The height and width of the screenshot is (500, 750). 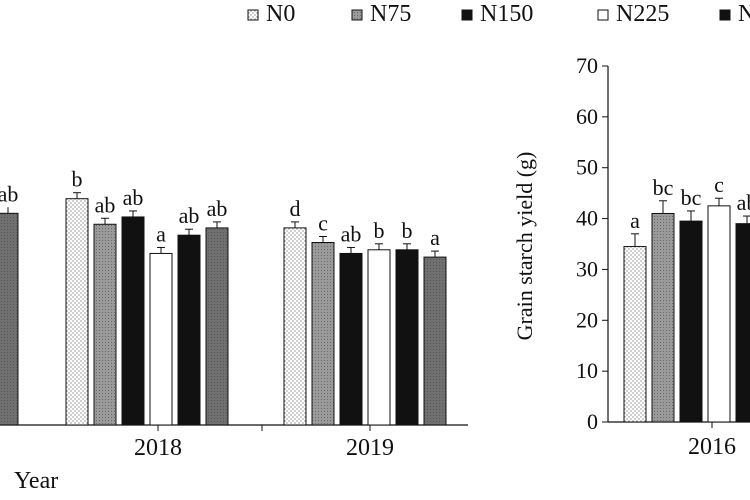 I want to click on left-bar-2018-N75, so click(x=105, y=324).